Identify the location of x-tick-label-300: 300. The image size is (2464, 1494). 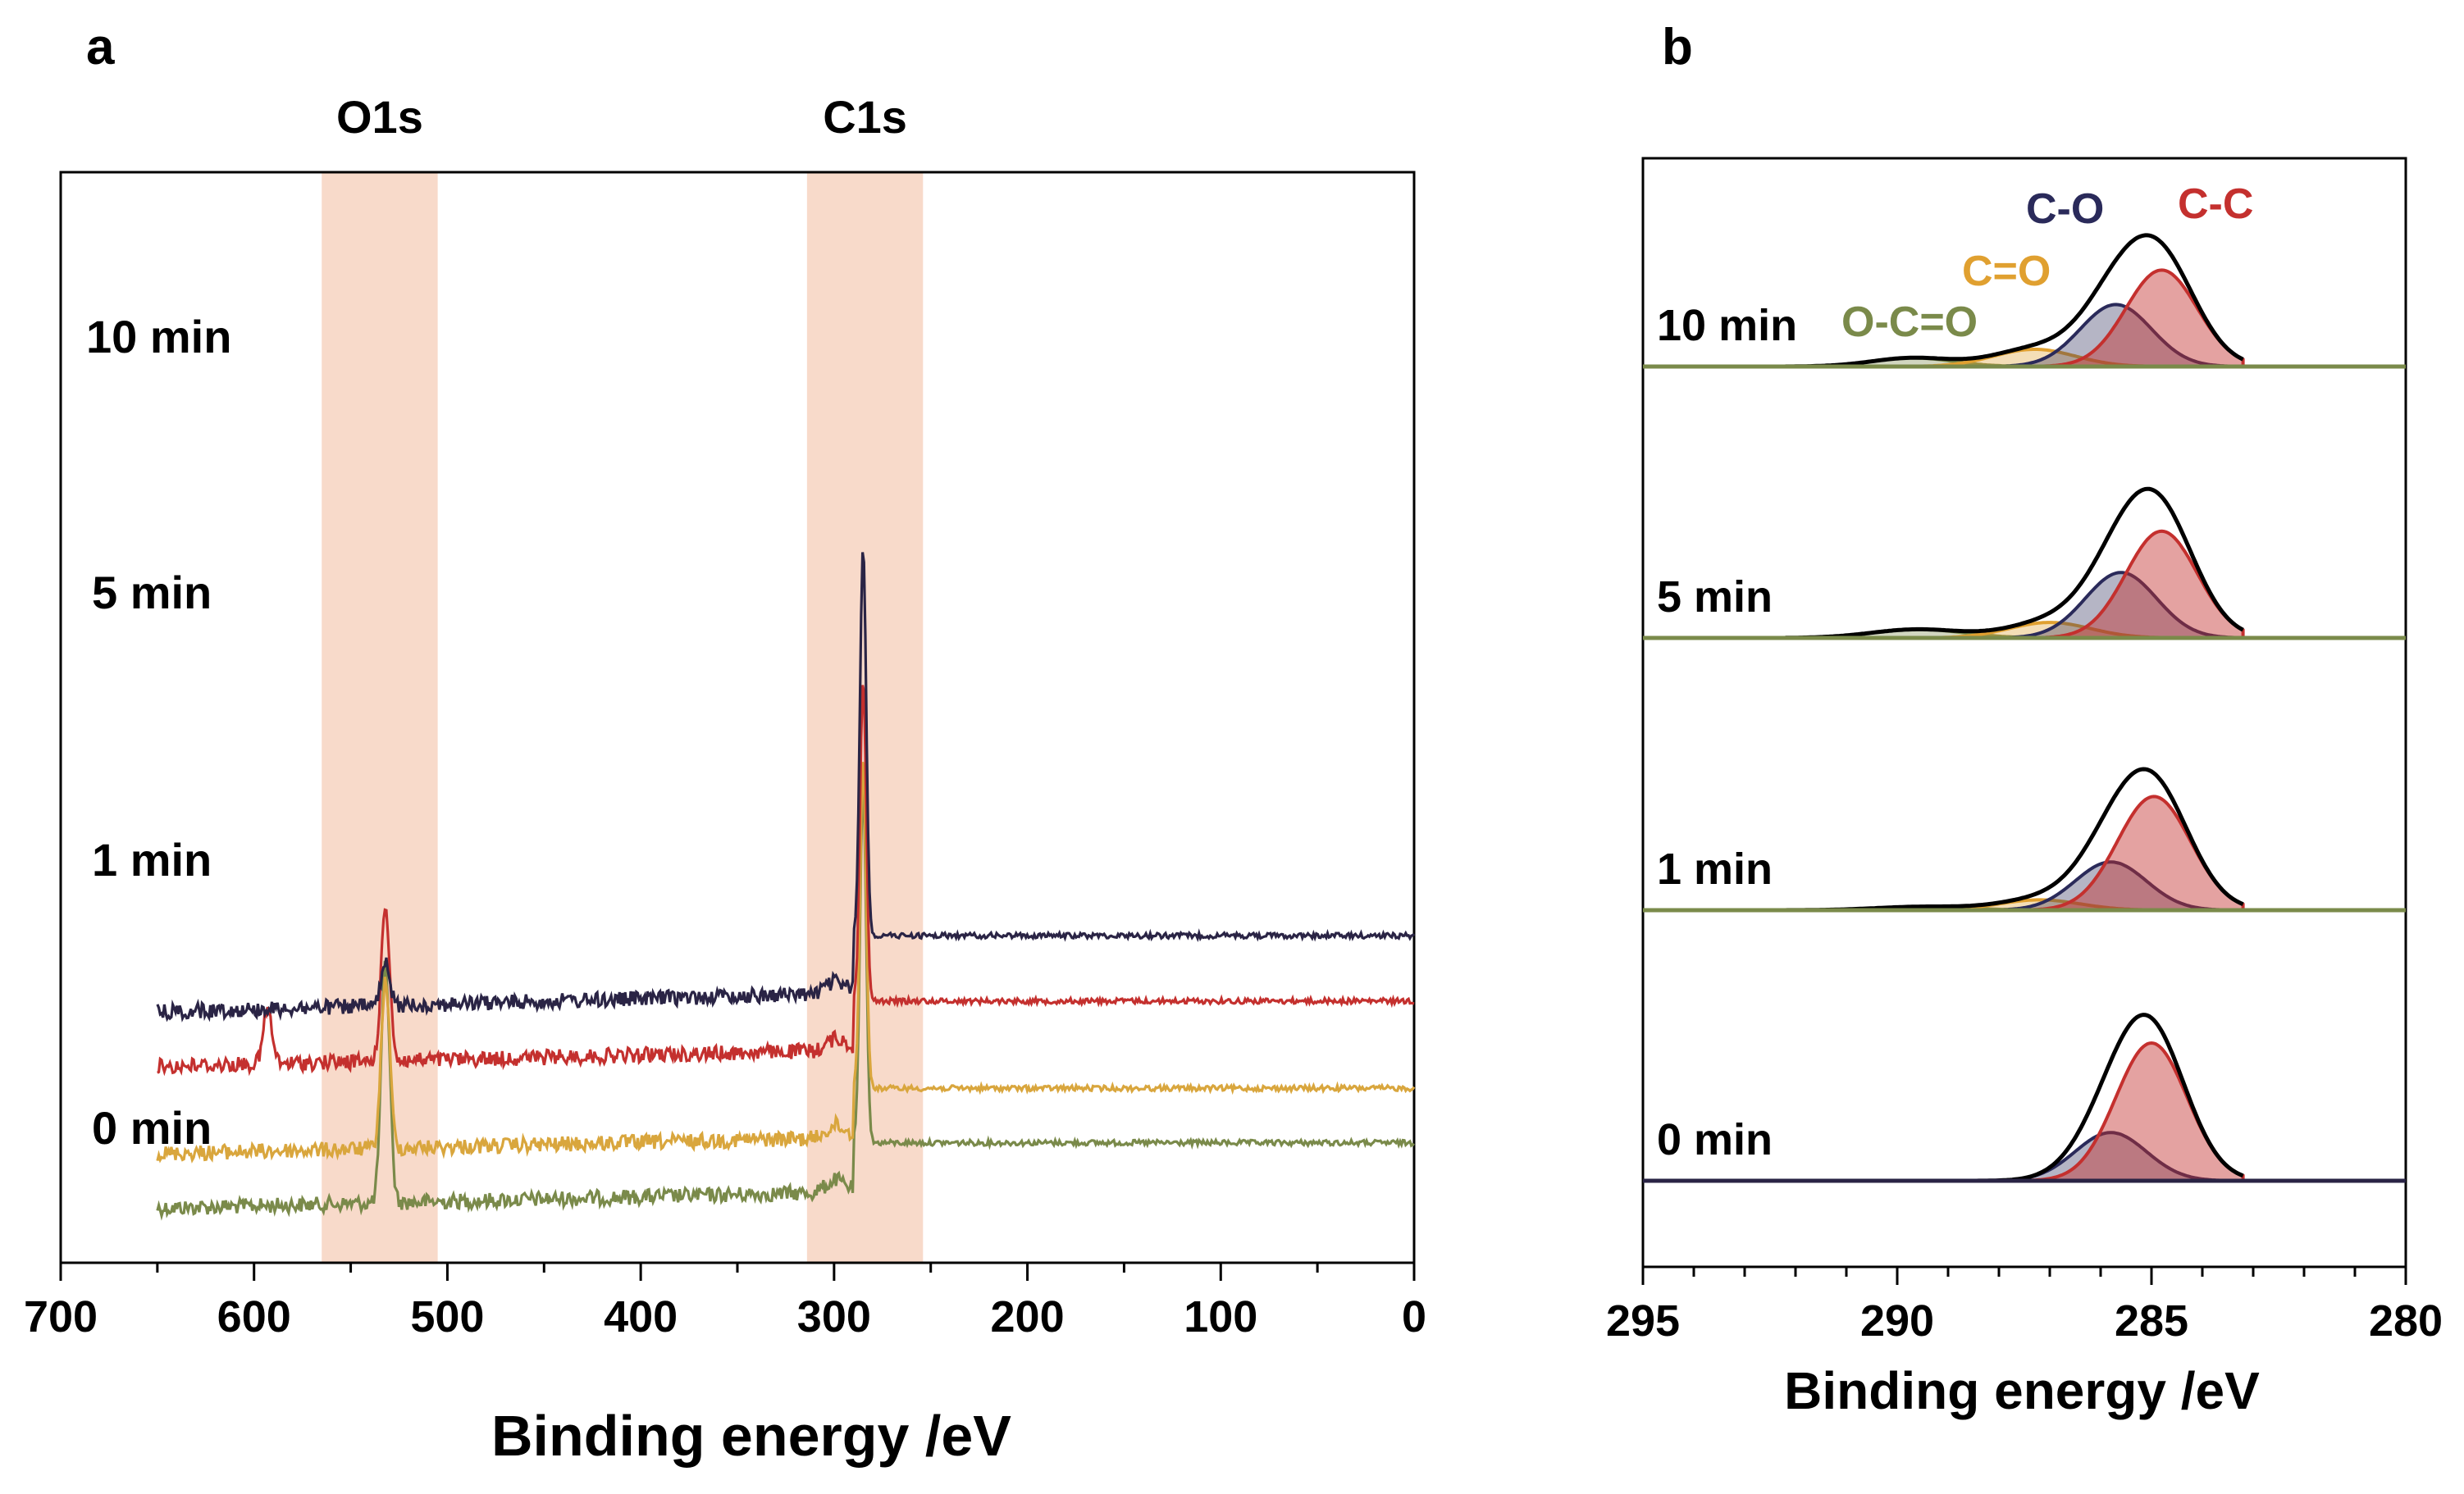
(834, 1317).